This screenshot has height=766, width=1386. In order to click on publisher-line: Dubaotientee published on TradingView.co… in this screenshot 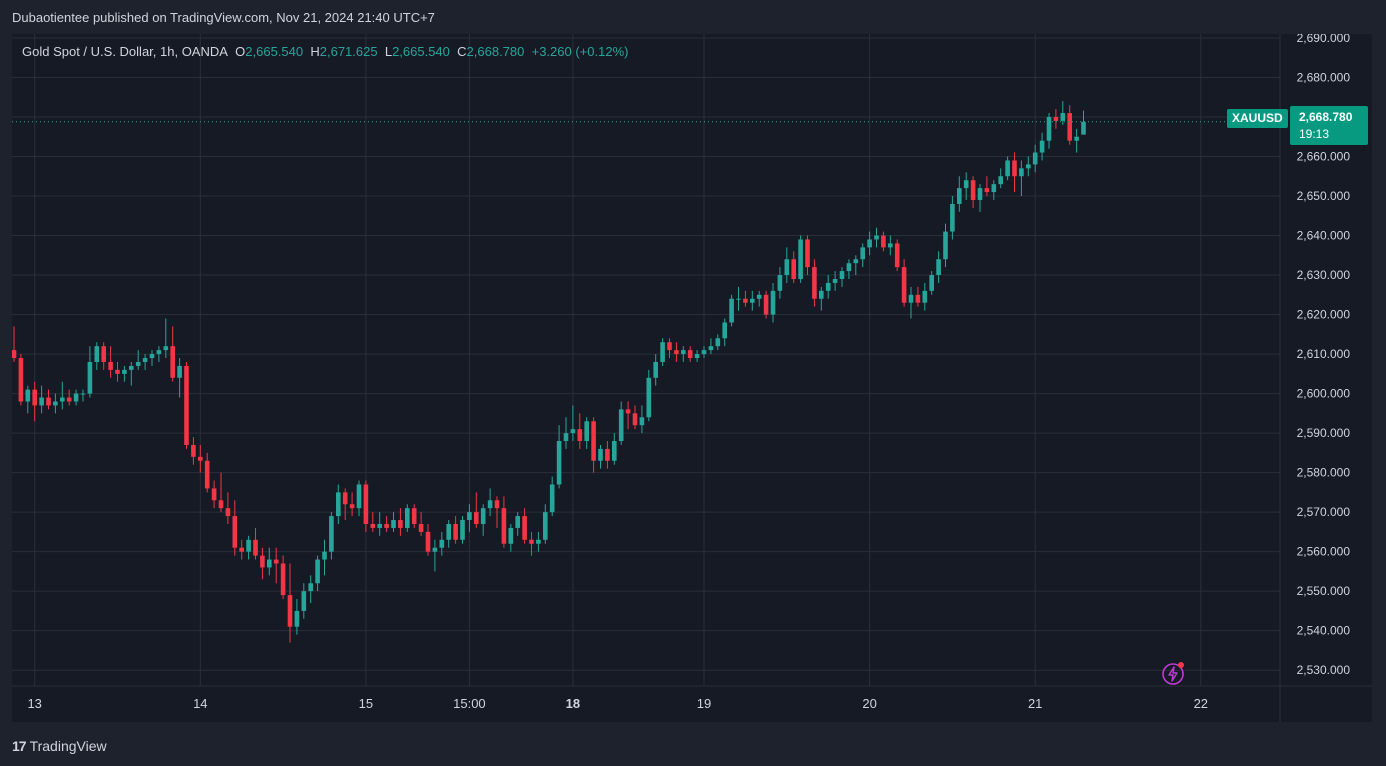, I will do `click(223, 17)`.